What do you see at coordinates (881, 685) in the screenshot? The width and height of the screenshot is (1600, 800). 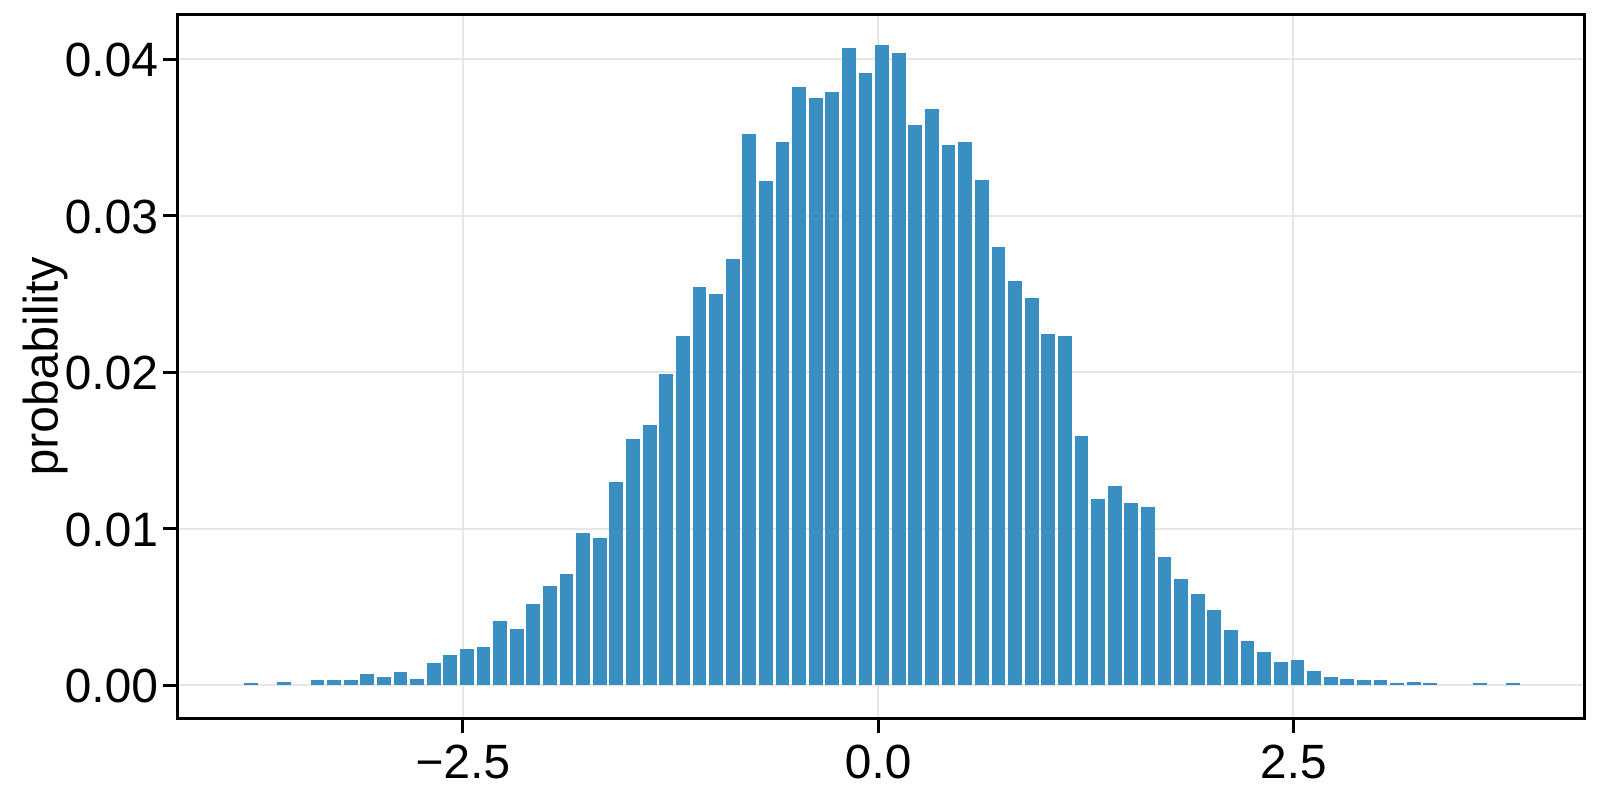 I see `horizontal-gridline` at bounding box center [881, 685].